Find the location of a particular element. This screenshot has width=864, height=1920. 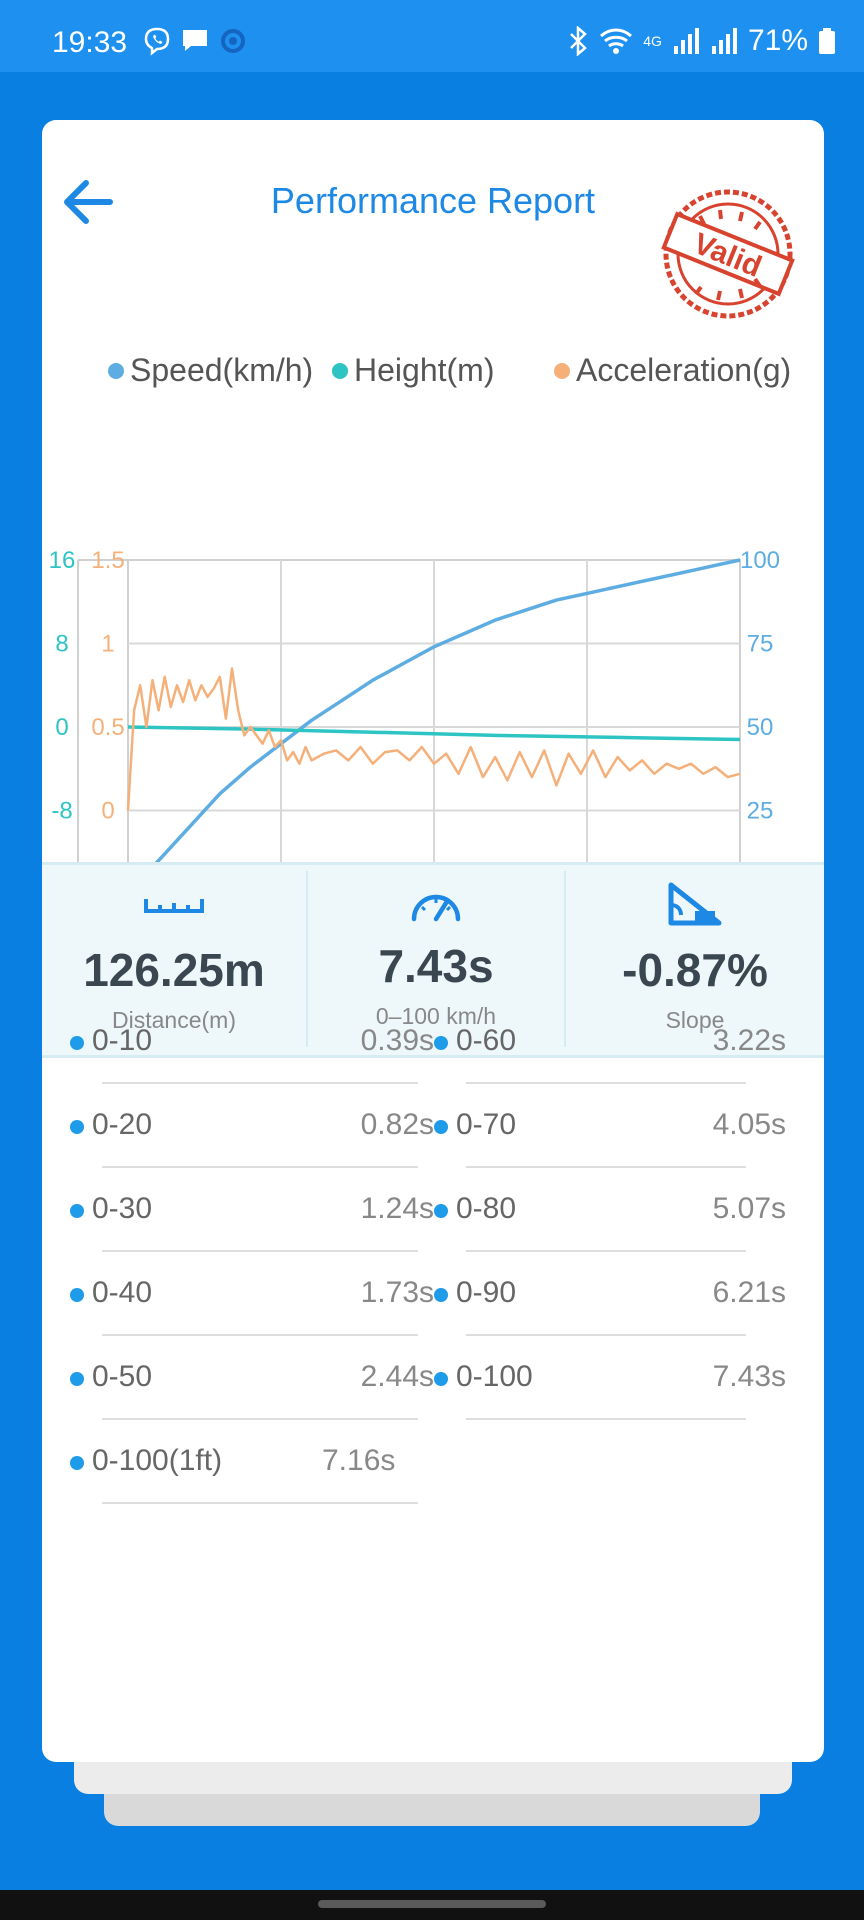

split-label: 0-70 is located at coordinates (486, 1124).